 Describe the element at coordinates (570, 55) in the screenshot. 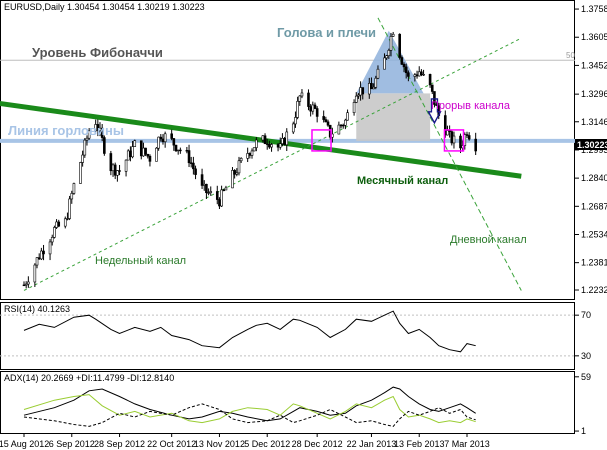

I see `fib-tag: 50` at that location.